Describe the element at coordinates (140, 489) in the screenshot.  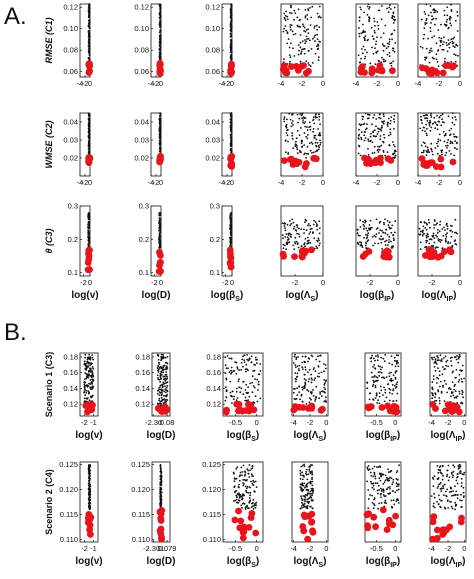
I see `y-tick-label: 0.120` at that location.